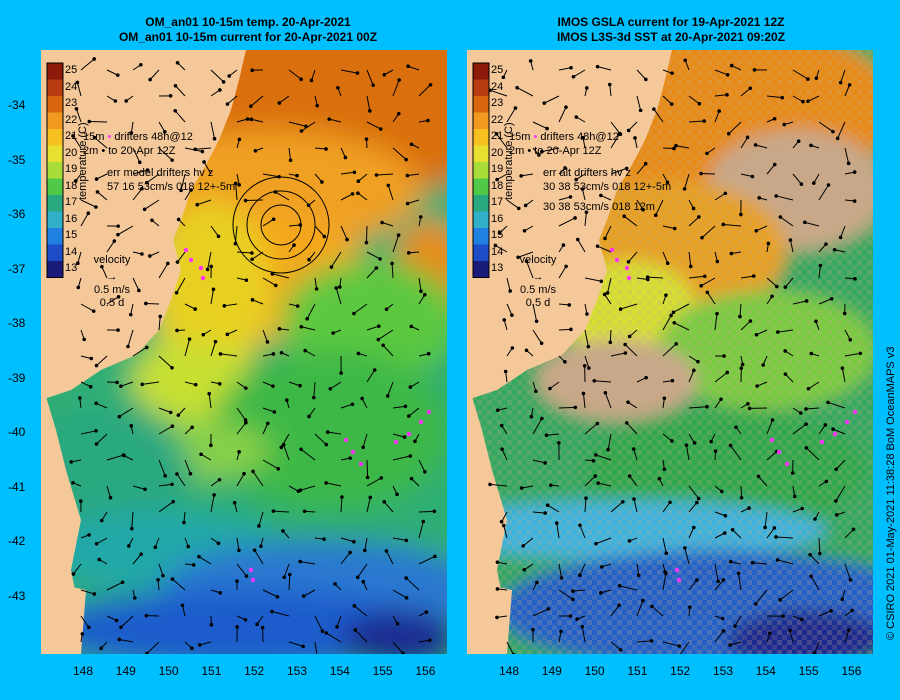 This screenshot has width=900, height=700. I want to click on left-legend-2m: 2m, so click(91, 151).